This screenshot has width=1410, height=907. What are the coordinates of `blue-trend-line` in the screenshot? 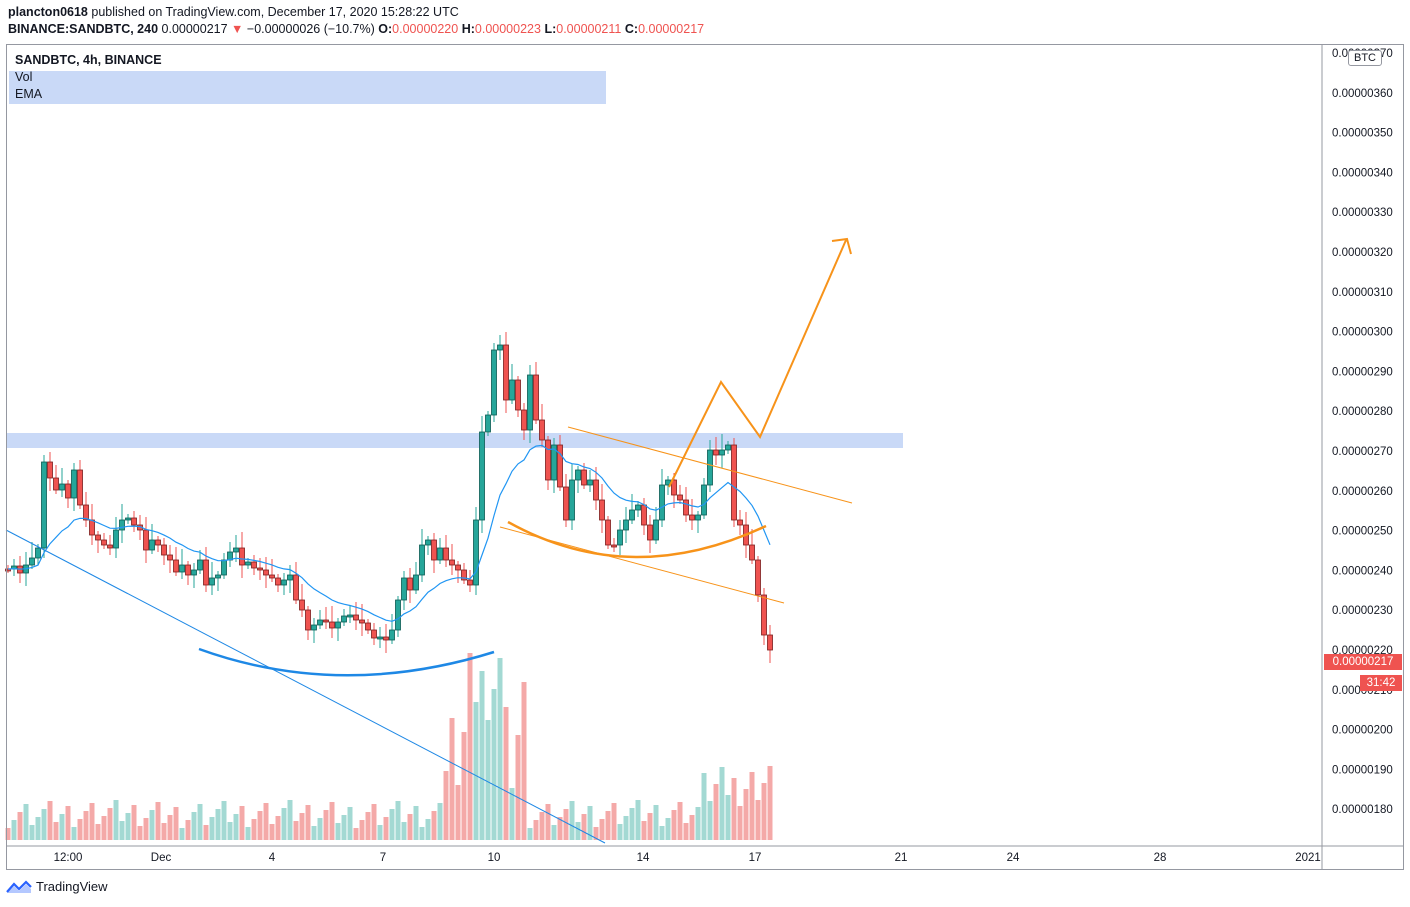 It's located at (305, 686).